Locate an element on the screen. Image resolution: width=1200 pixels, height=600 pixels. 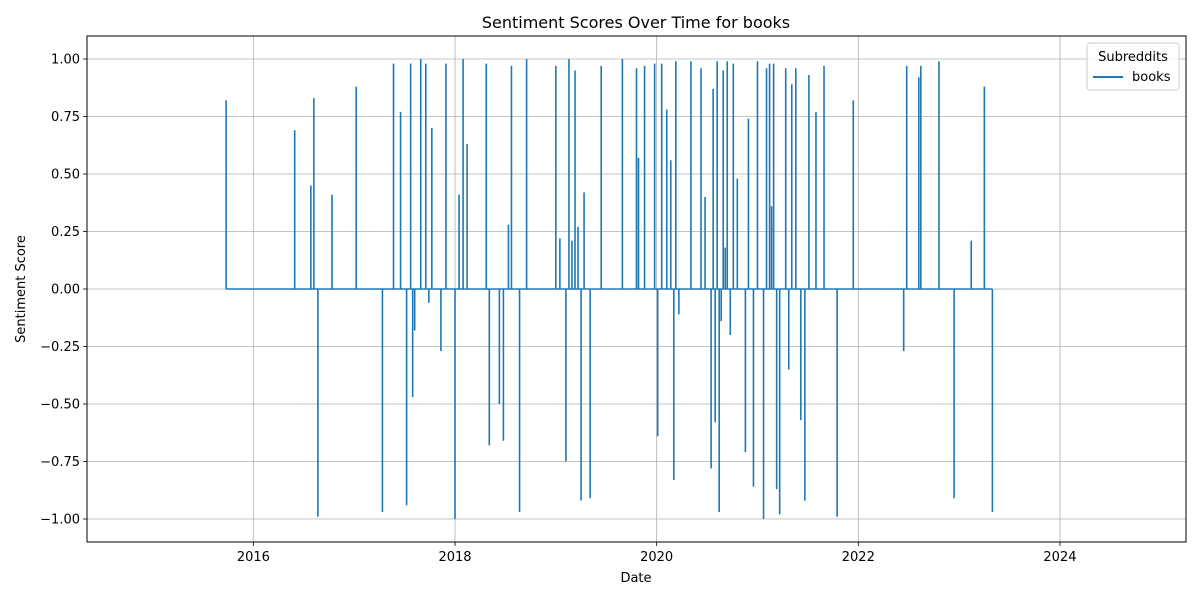
legend-box is located at coordinates (1133, 66).